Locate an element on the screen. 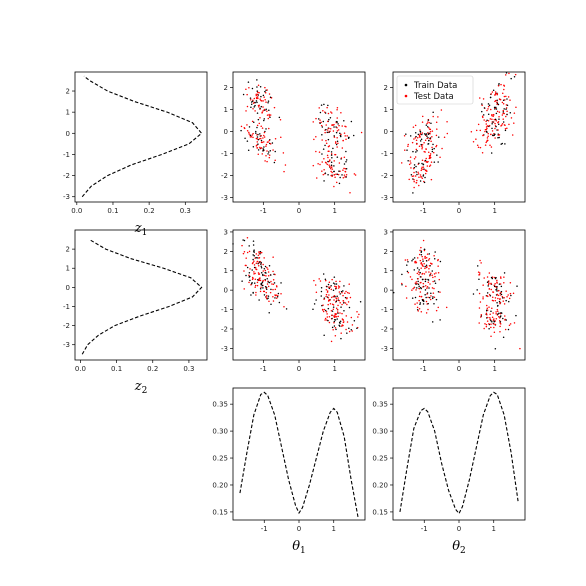 Image resolution: width=586 pixels, height=586 pixels. legend-marker is located at coordinates (406, 85).